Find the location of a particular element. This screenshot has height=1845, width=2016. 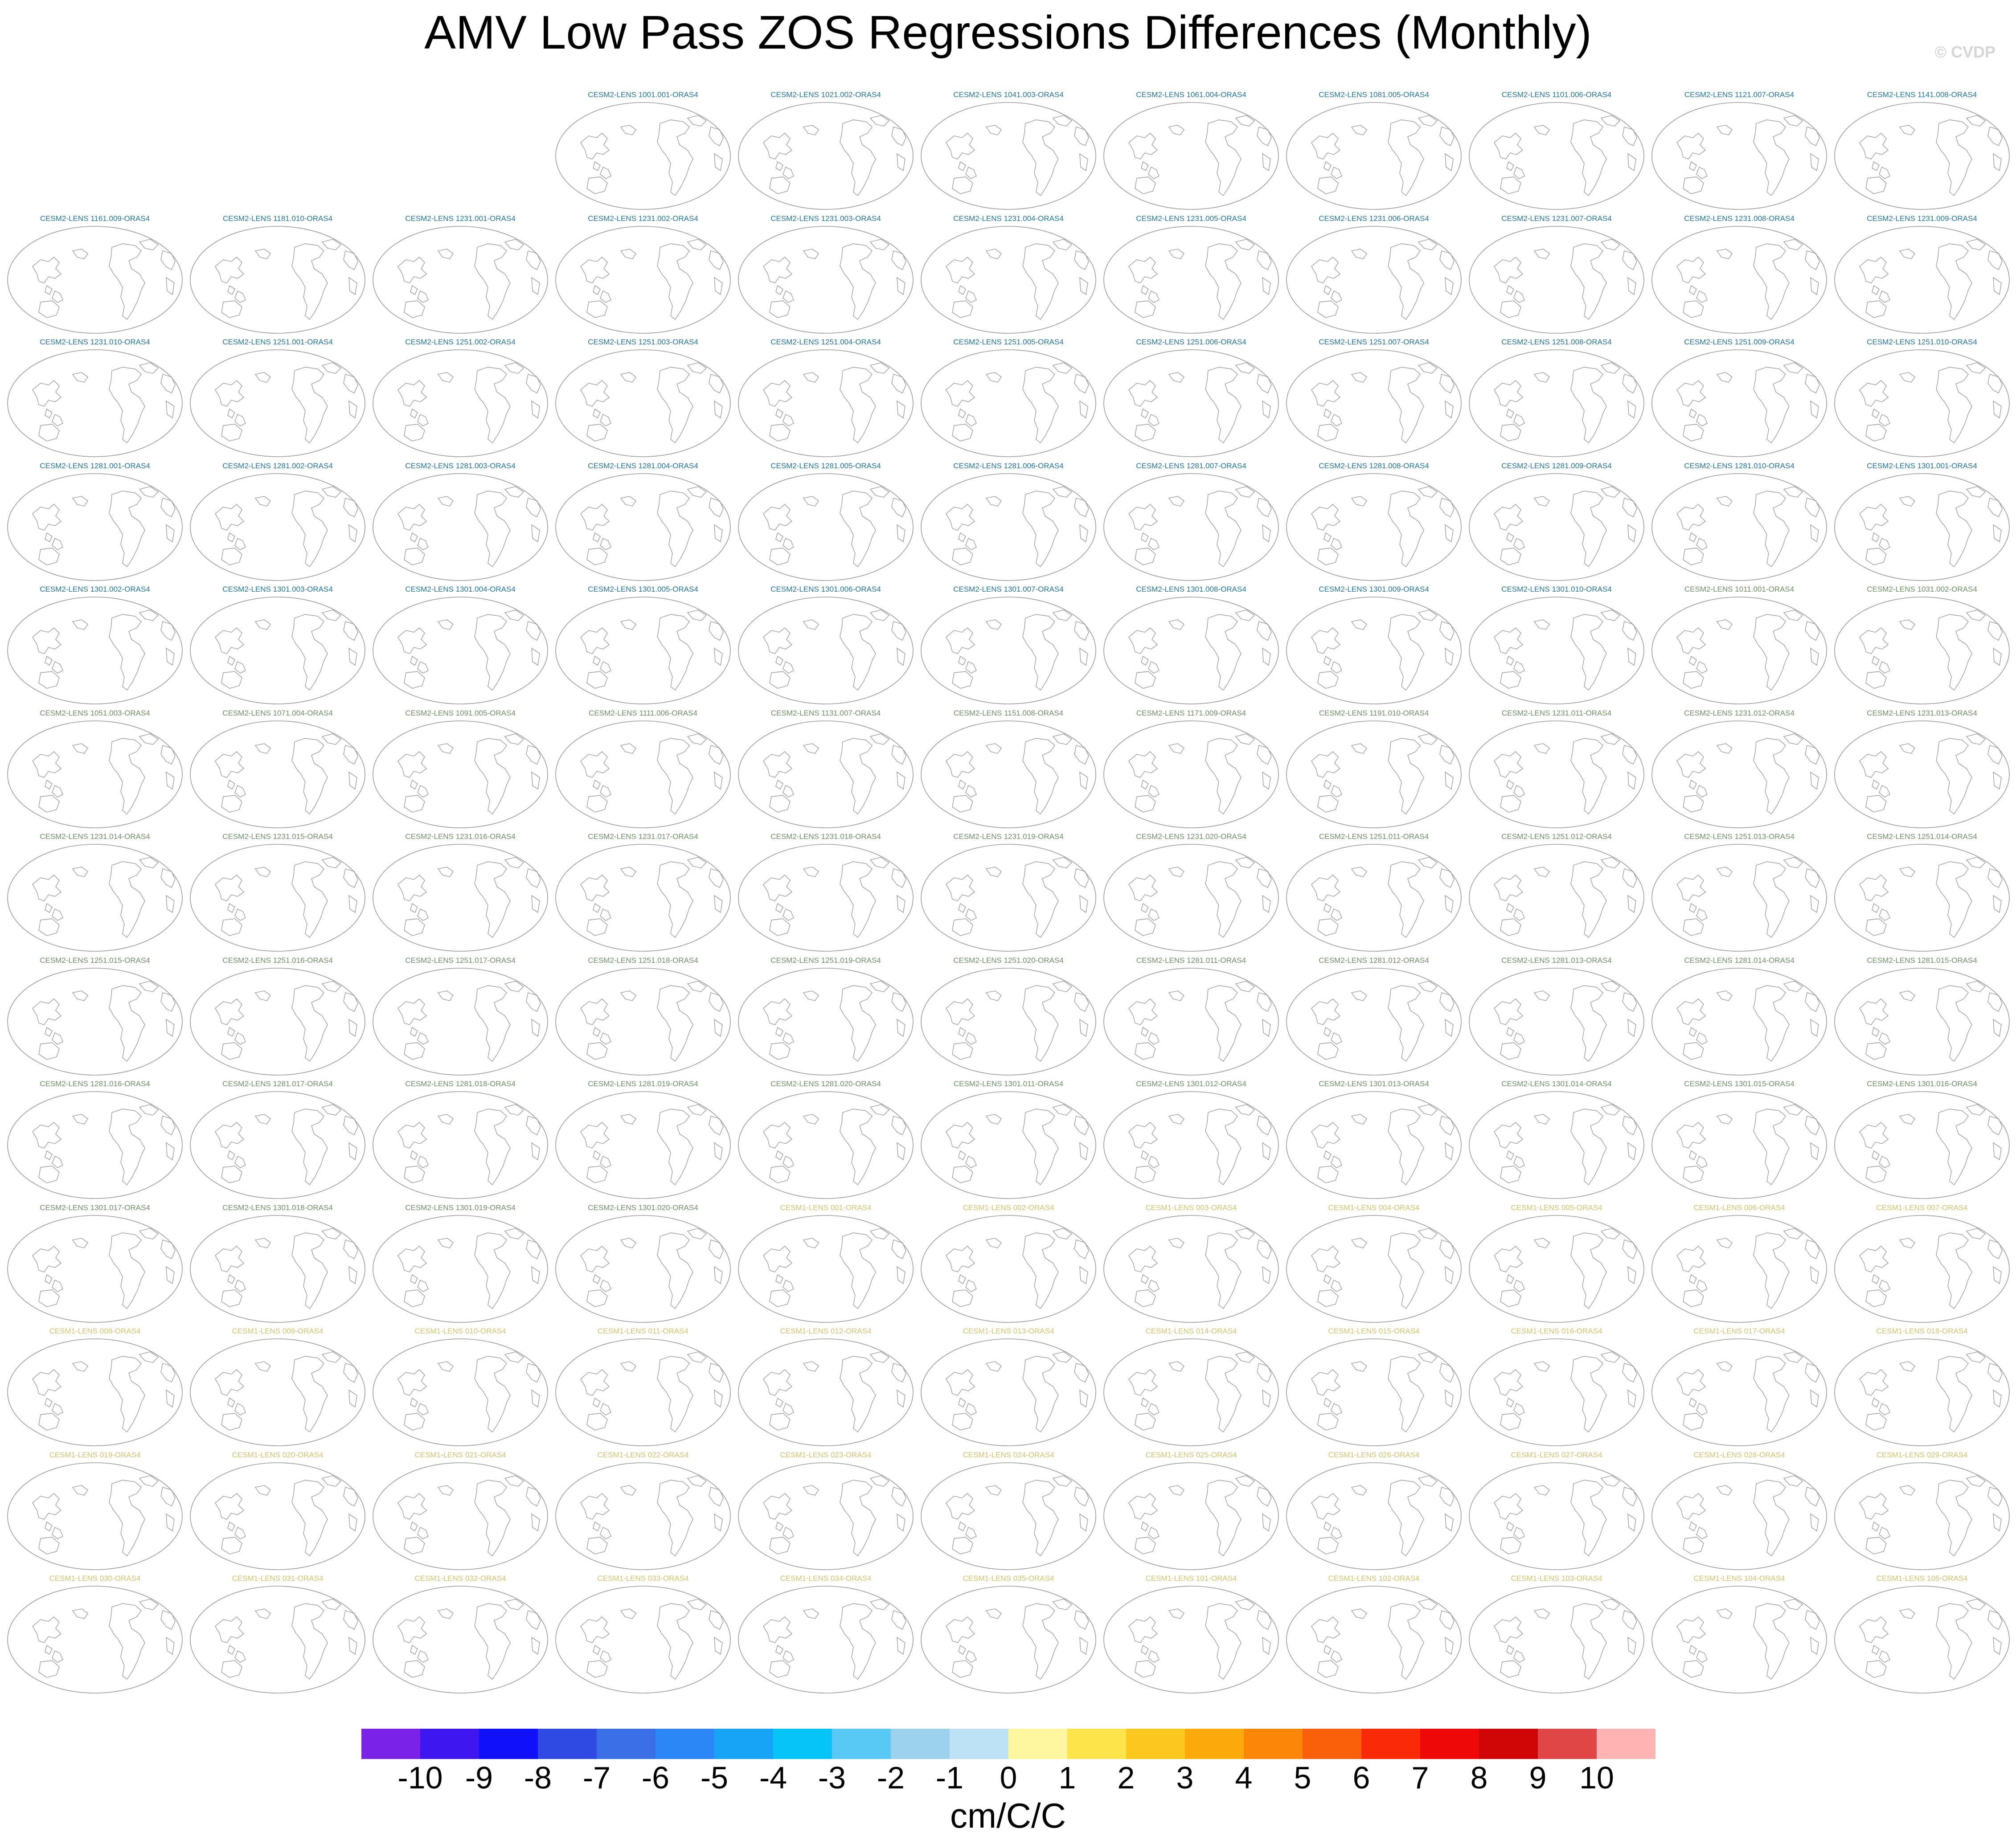

map-panel: CESM2-LENS 1251.020-ORAS4 is located at coordinates (1008, 1018).